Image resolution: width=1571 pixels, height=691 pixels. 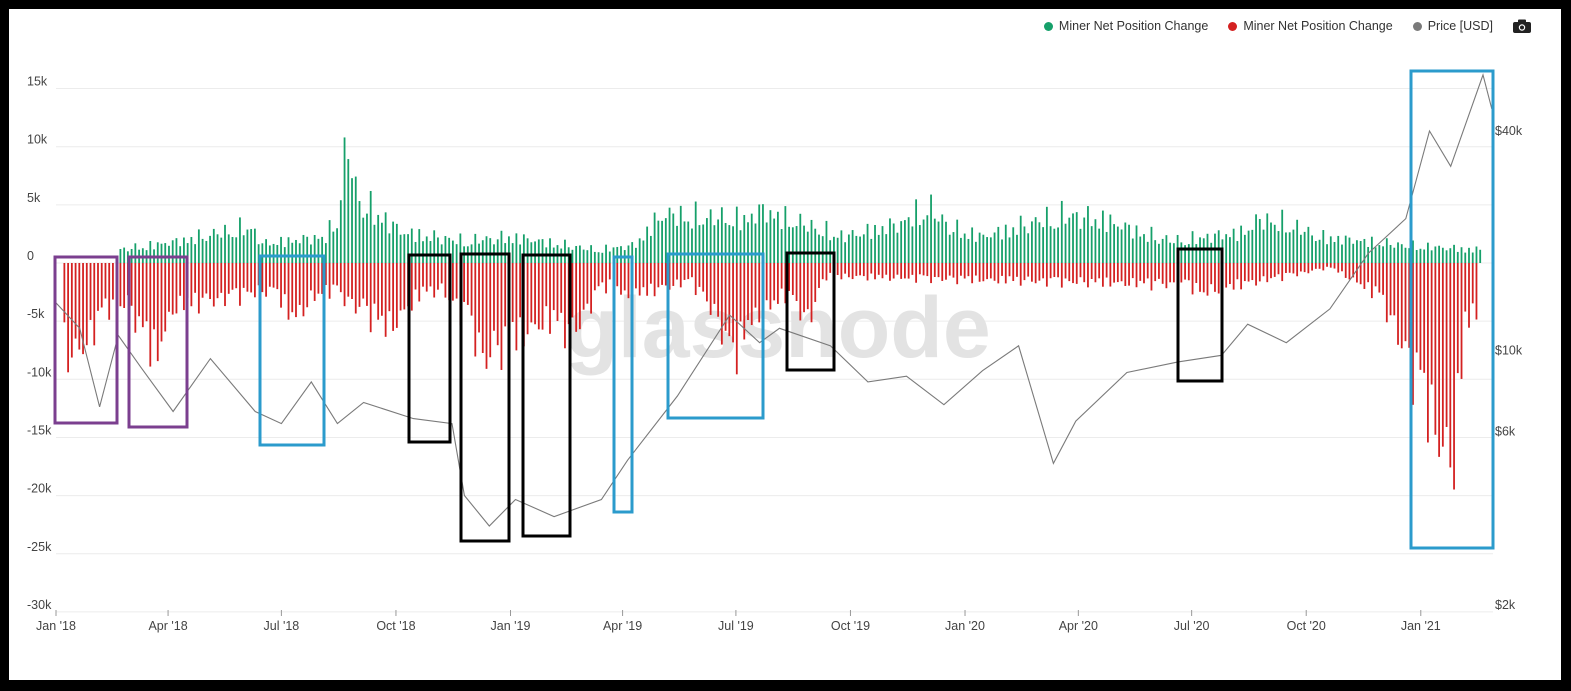 I want to click on legend-item-red: Miner Net Position Change, so click(x=1310, y=26).